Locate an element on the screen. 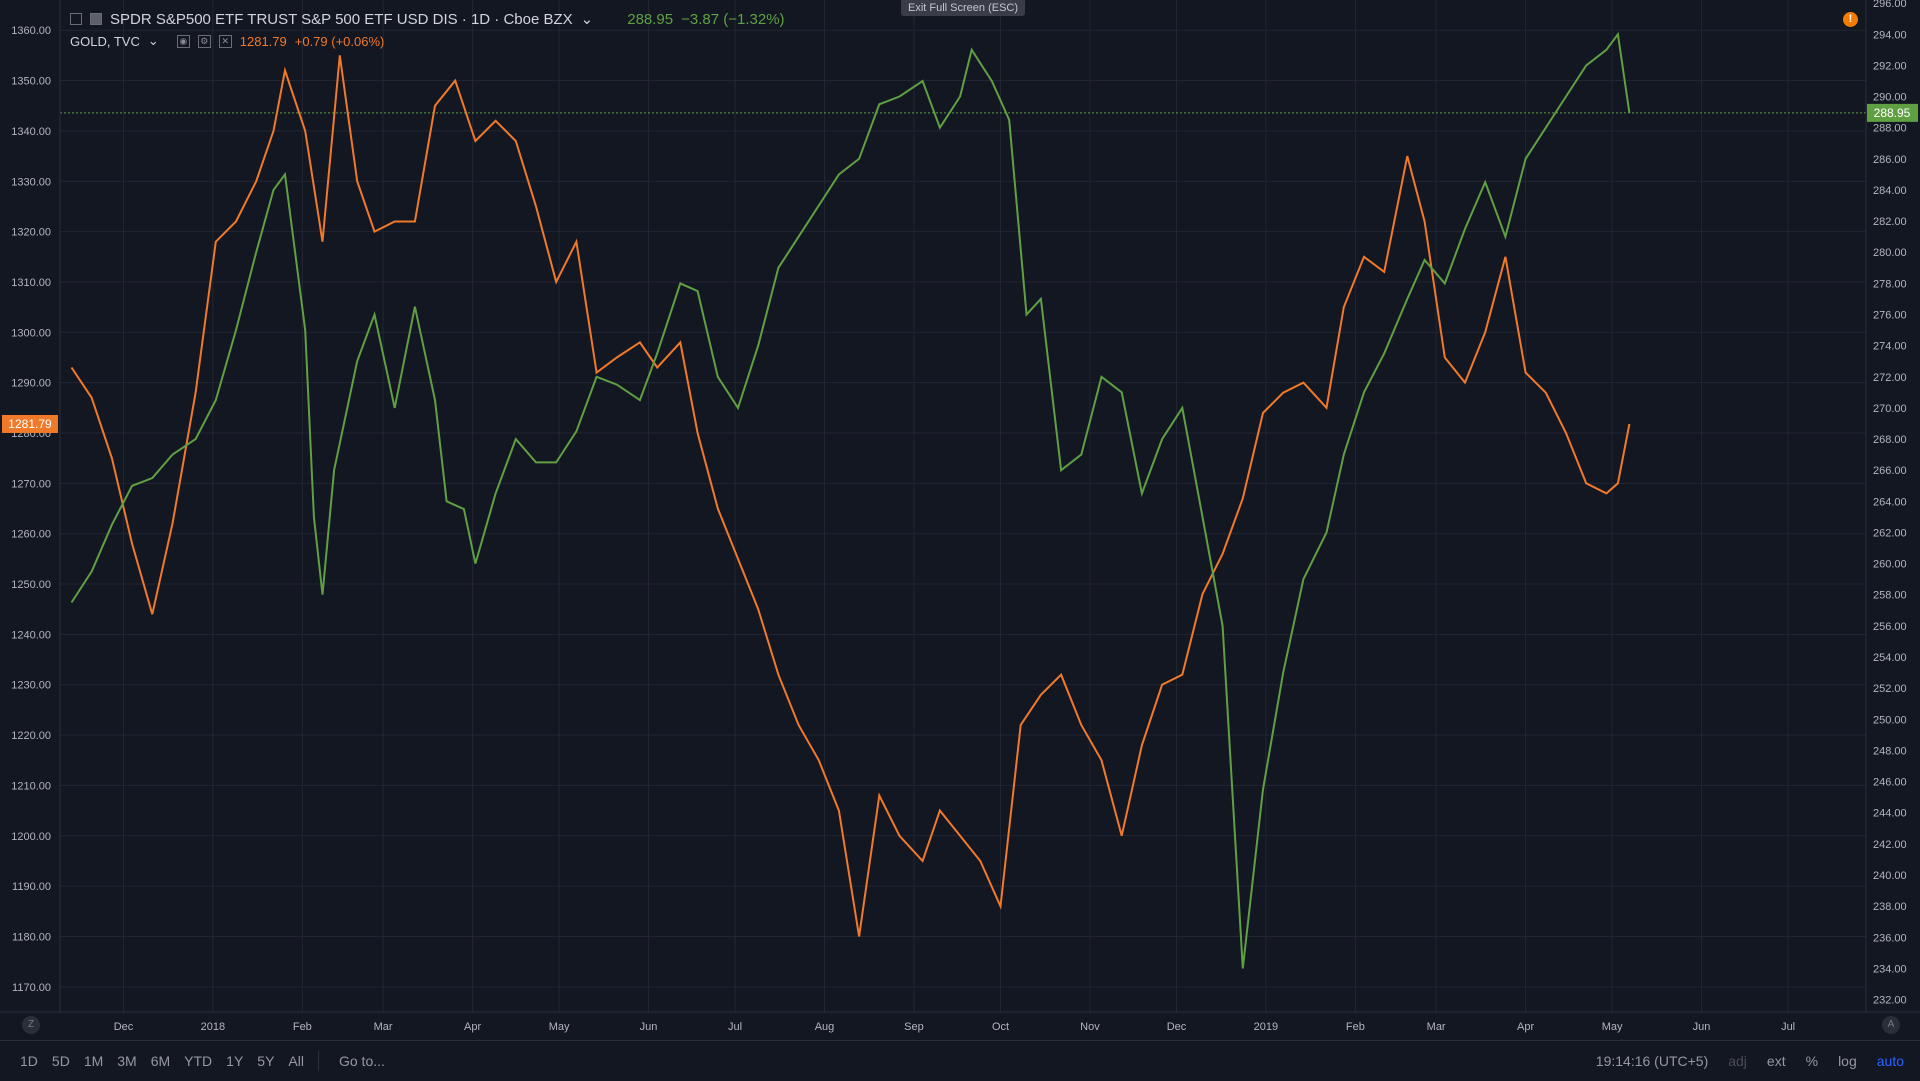 The width and height of the screenshot is (1920, 1081). settings-icon: ⚙ is located at coordinates (204, 41).